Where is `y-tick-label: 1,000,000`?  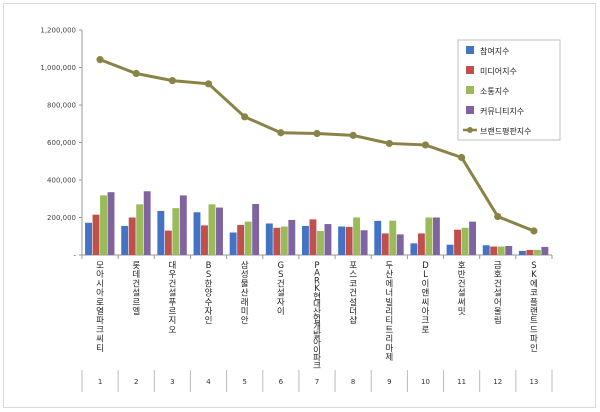 y-tick-label: 1,000,000 is located at coordinates (58, 68).